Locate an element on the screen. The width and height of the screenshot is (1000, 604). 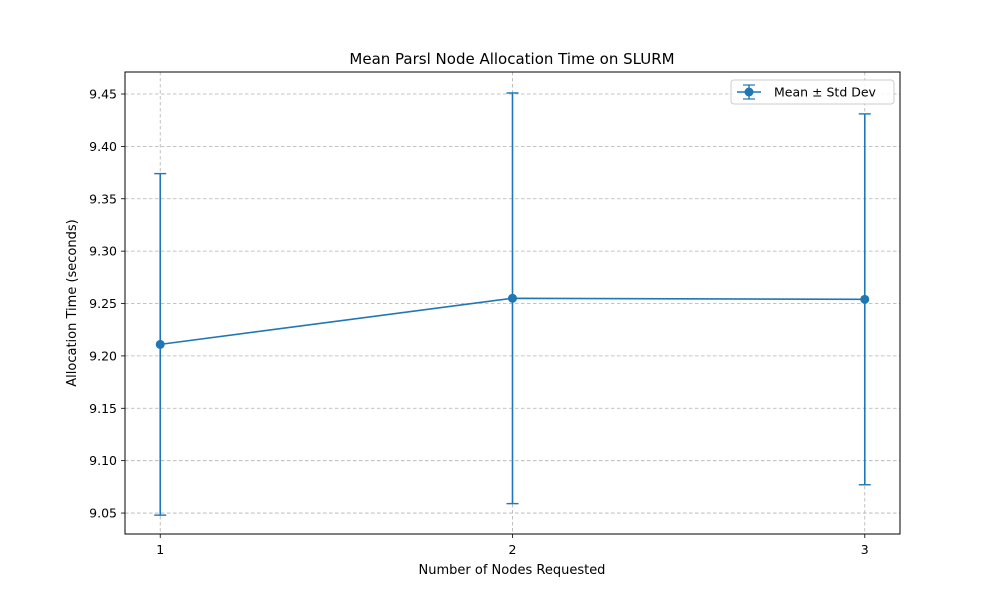
x-tick-label: 3 is located at coordinates (865, 549).